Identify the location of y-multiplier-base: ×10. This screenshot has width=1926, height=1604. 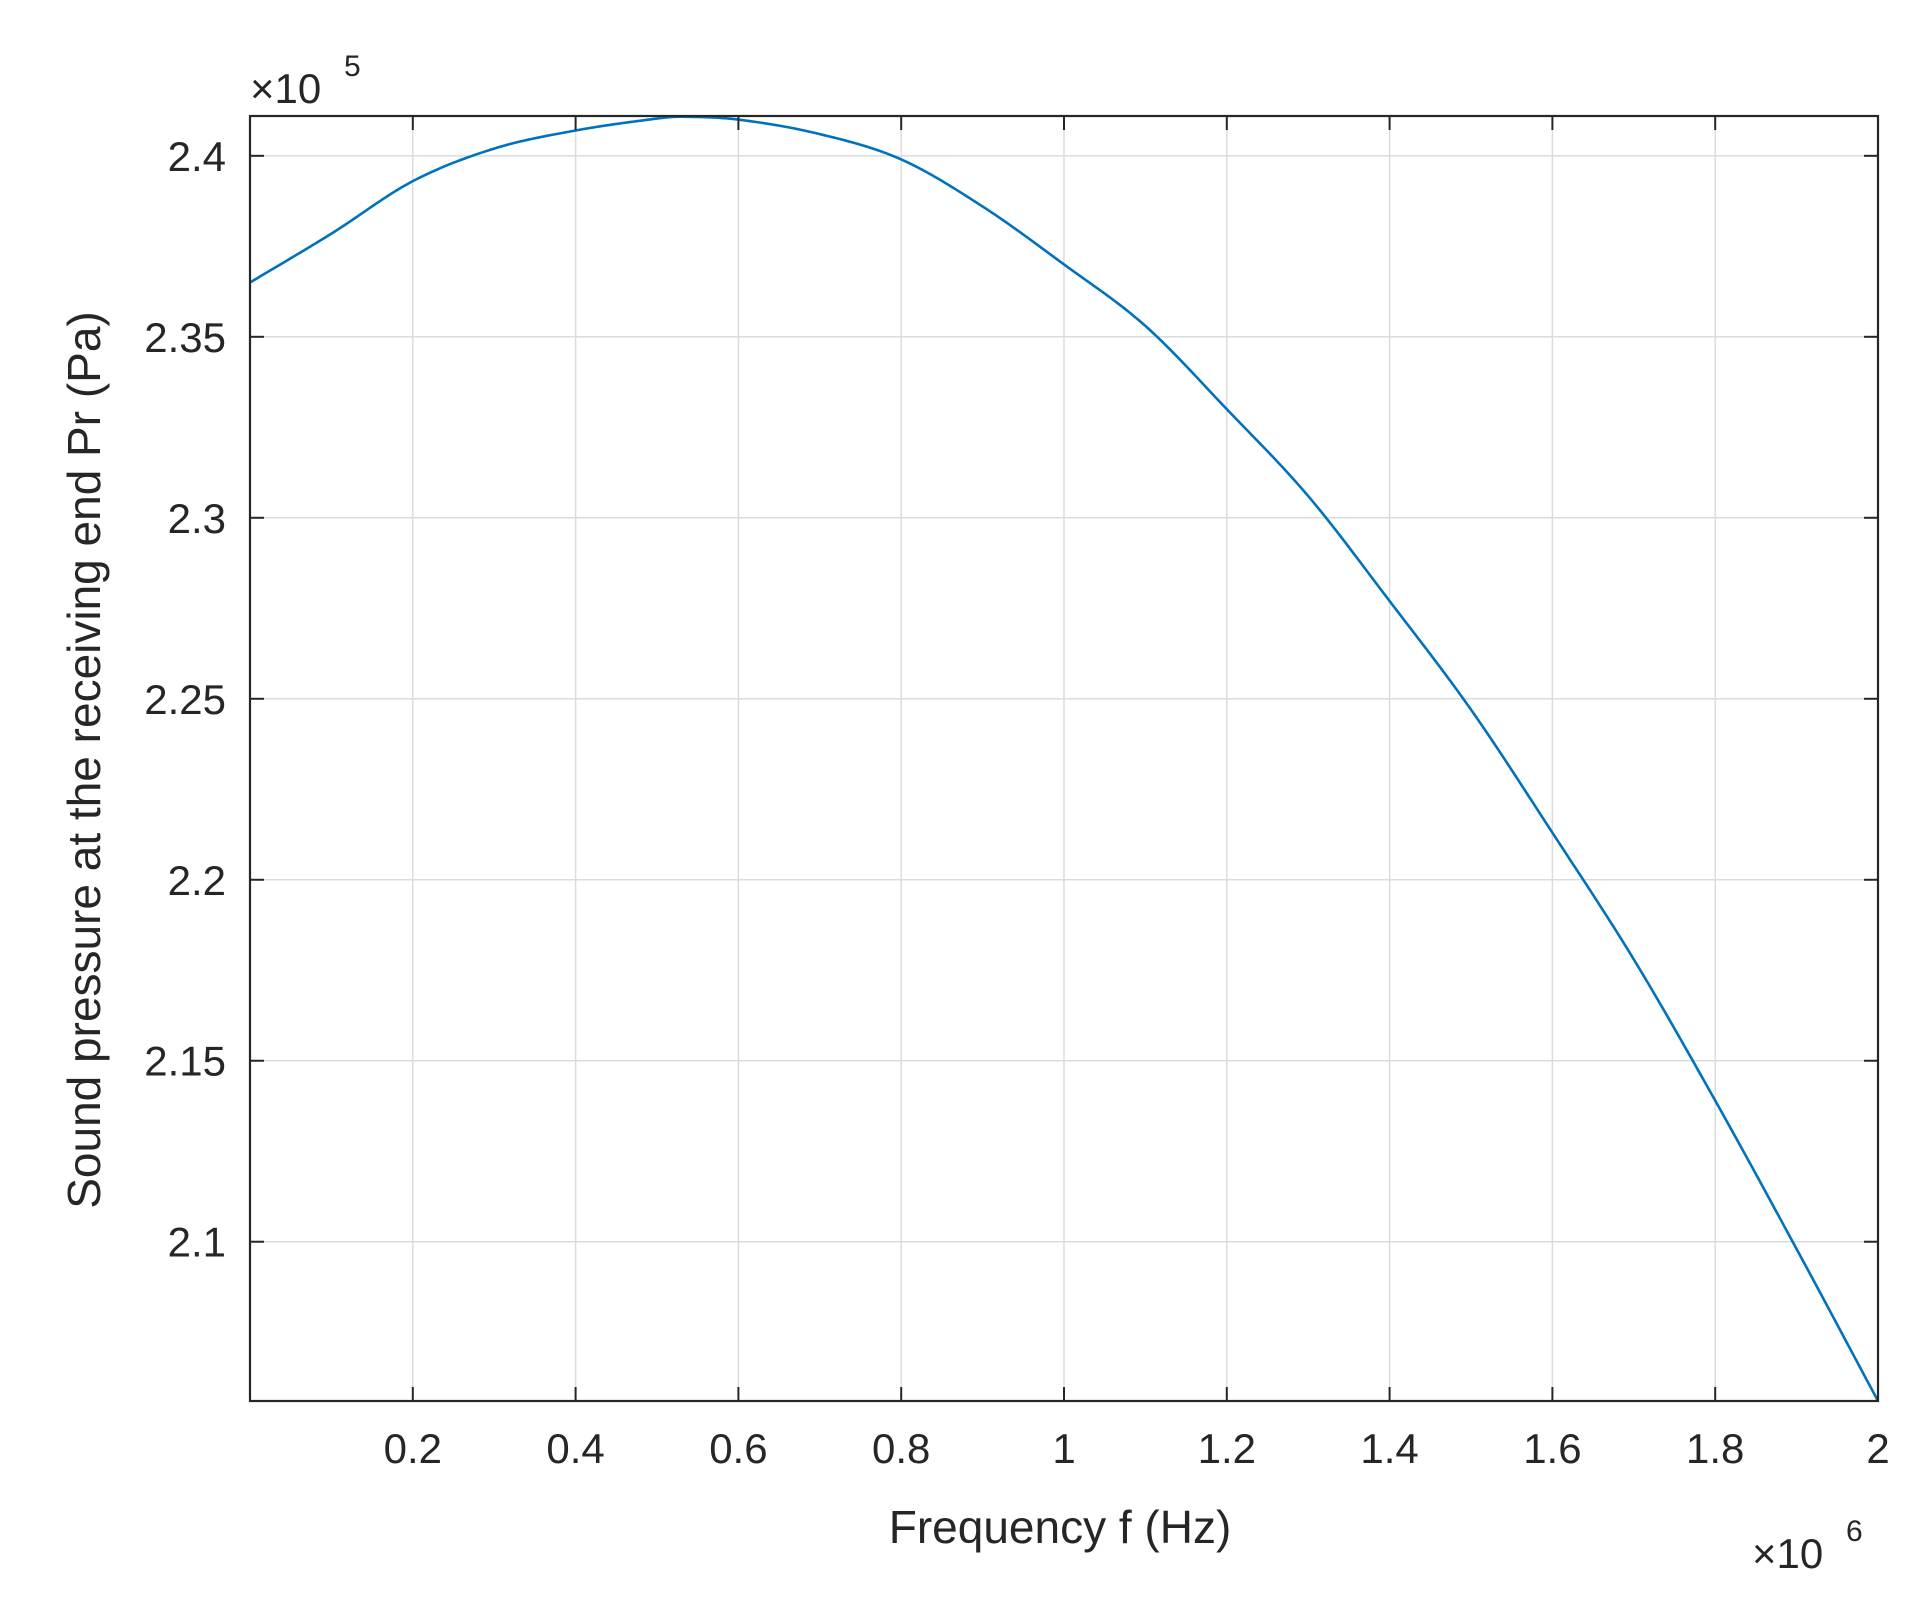
(285, 88).